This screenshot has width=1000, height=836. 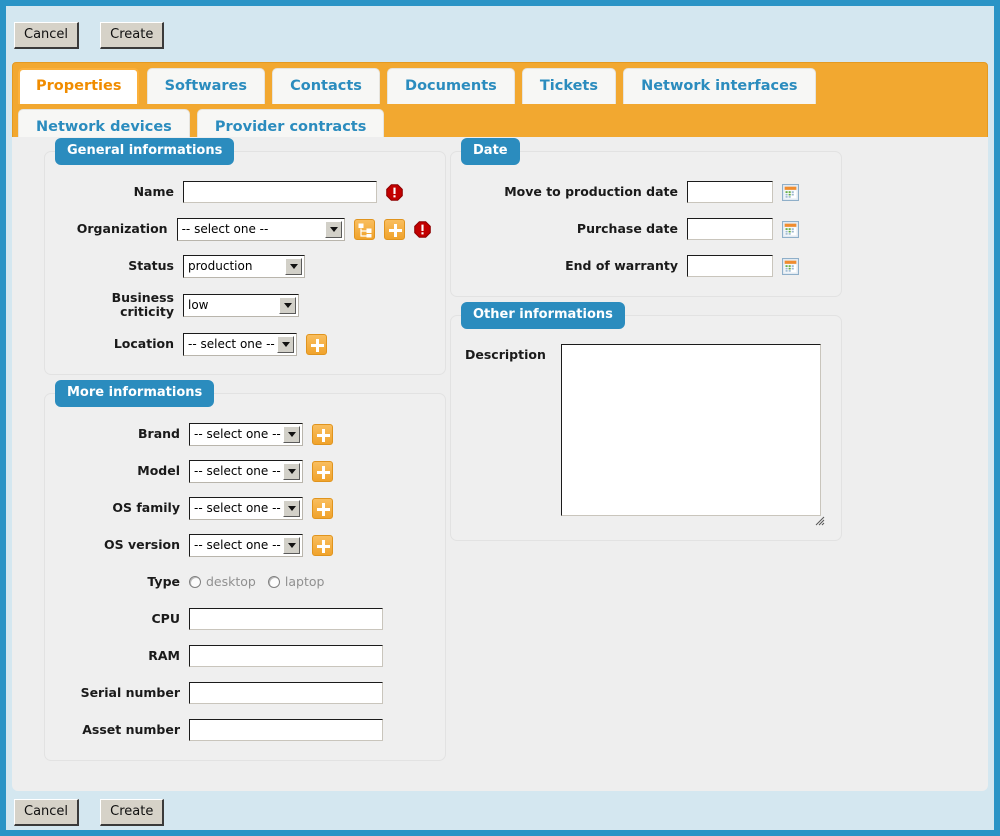 I want to click on field-row-os-version: OS version -- select one --, so click(x=245, y=545).